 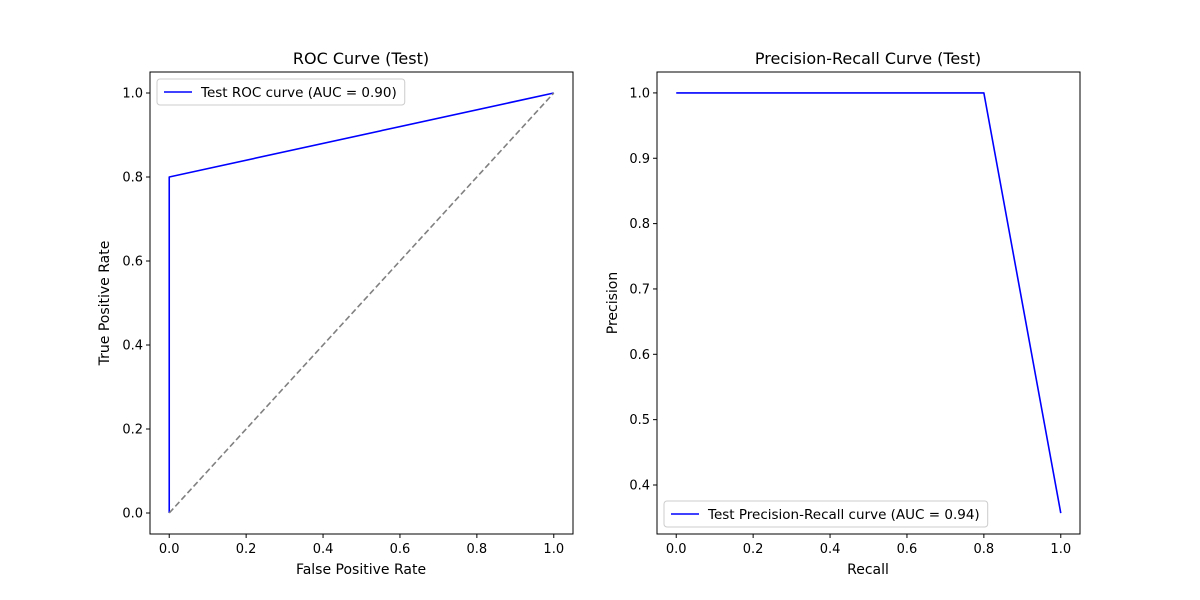 What do you see at coordinates (613, 303) in the screenshot?
I see `pr-y-axis-label: Precision` at bounding box center [613, 303].